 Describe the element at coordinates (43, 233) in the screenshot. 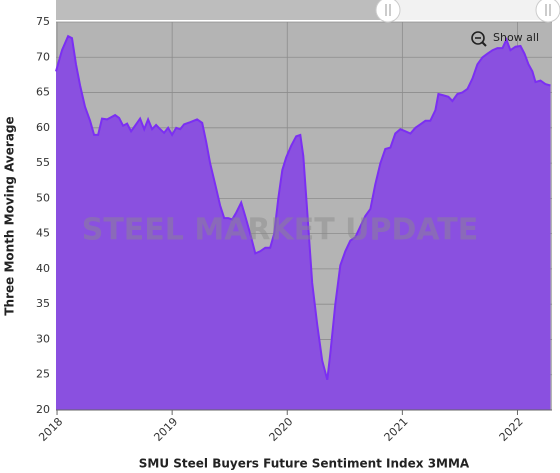

I see `y-tick-label: 45` at that location.